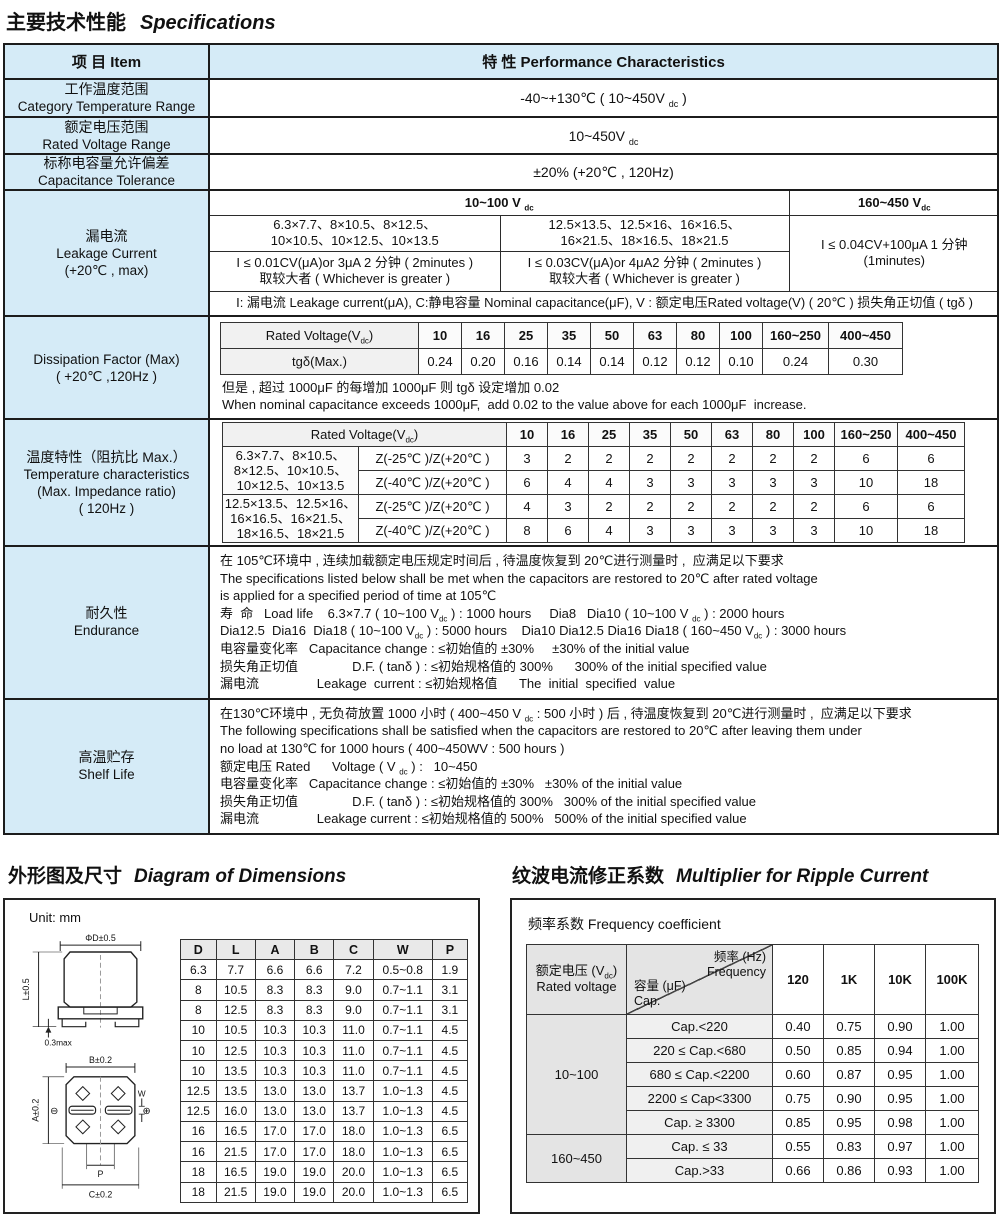 The image size is (1000, 1214). What do you see at coordinates (849, 1026) in the screenshot?
I see `table-cell: 0.75` at bounding box center [849, 1026].